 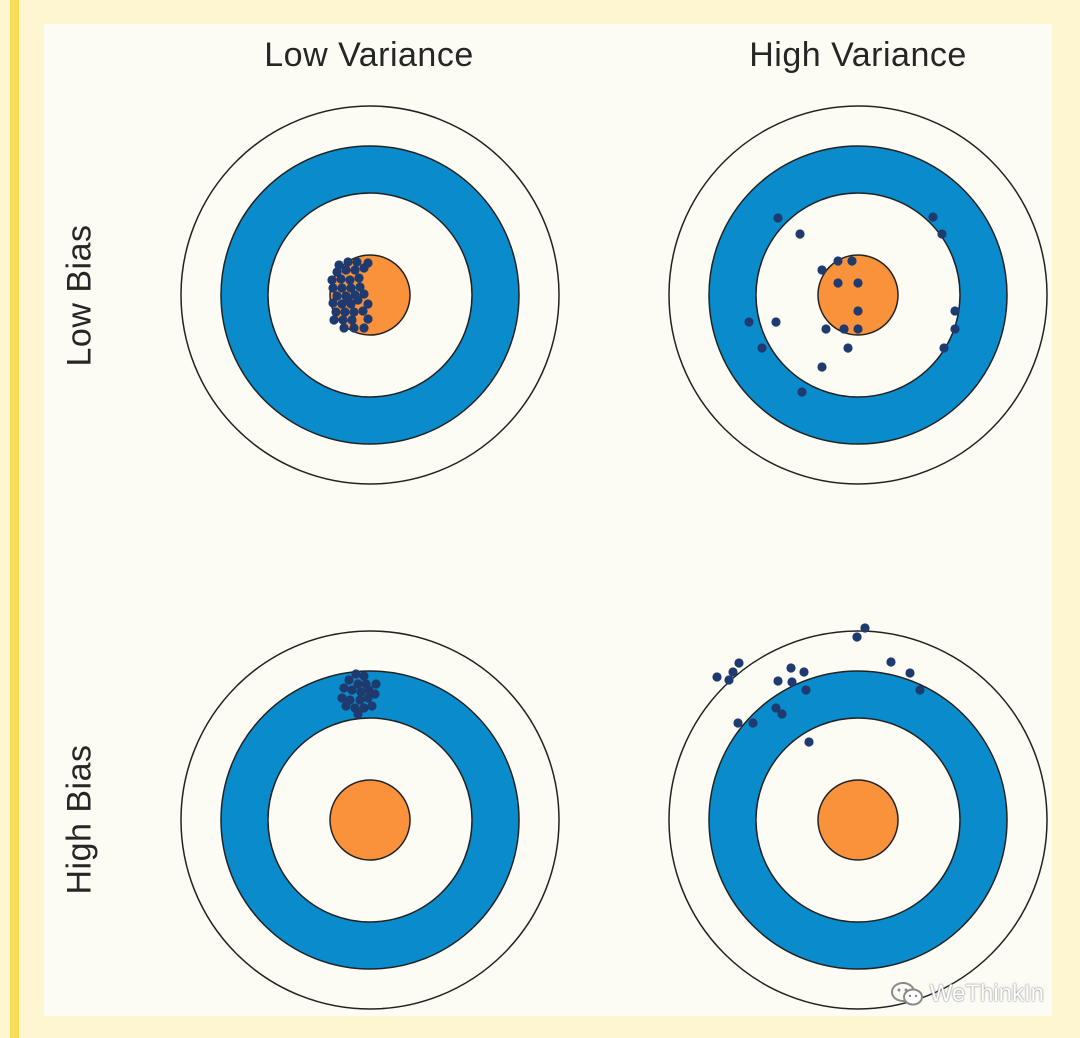 What do you see at coordinates (14, 519) in the screenshot?
I see `left-stripe` at bounding box center [14, 519].